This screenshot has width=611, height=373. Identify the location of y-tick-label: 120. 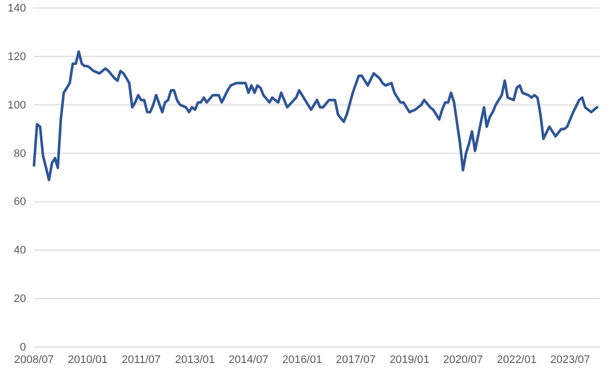
(17, 56).